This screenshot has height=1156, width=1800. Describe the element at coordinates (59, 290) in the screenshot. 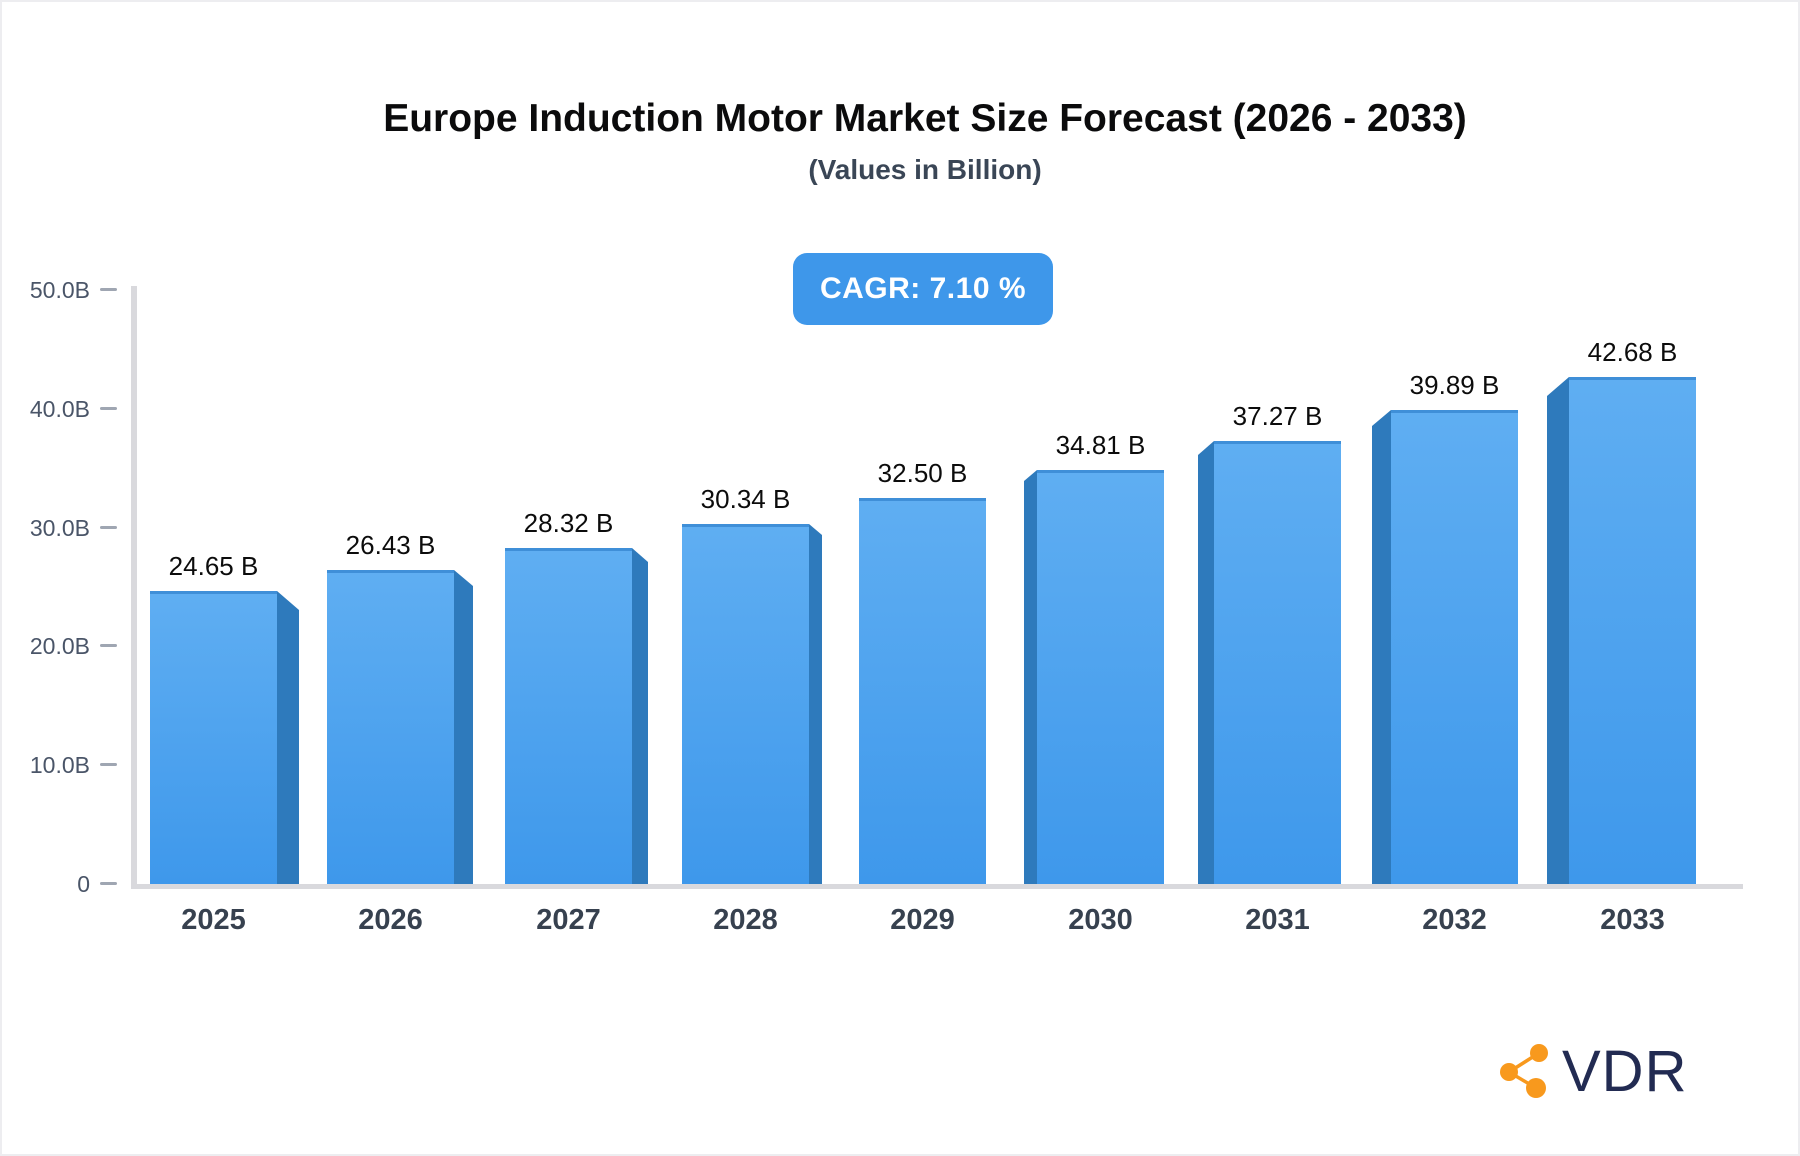

I see `y-tick-label: 50.0B` at that location.